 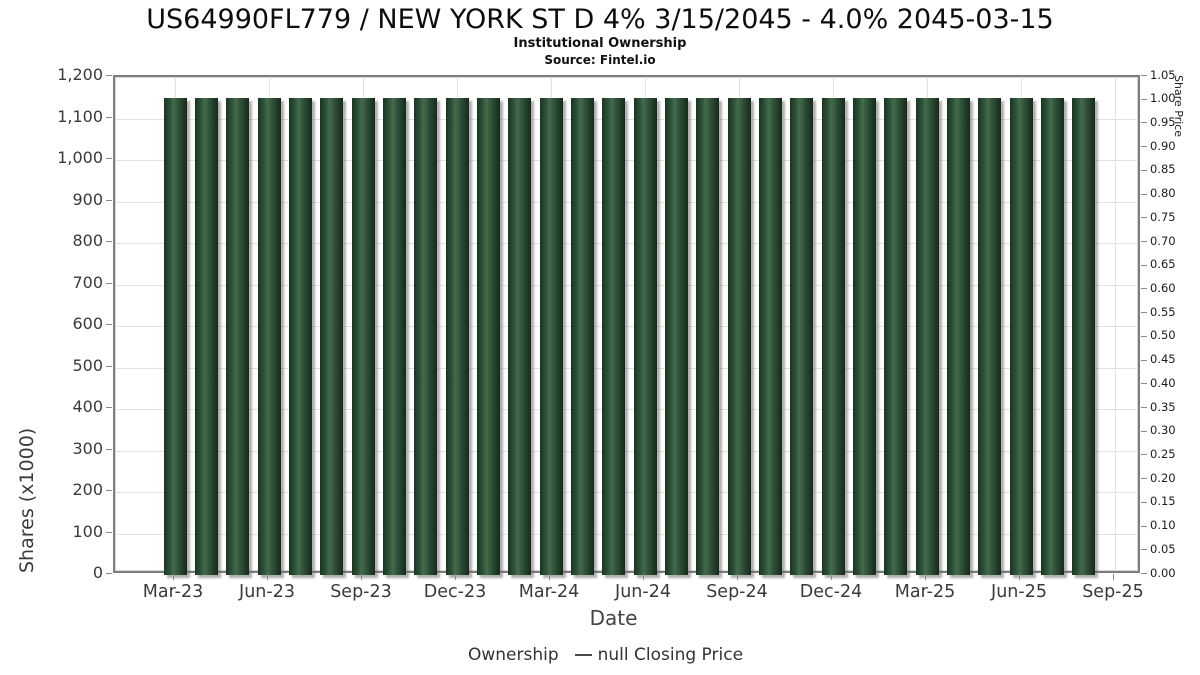 What do you see at coordinates (361, 592) in the screenshot?
I see `x-axis-tick-label: Sep-23` at bounding box center [361, 592].